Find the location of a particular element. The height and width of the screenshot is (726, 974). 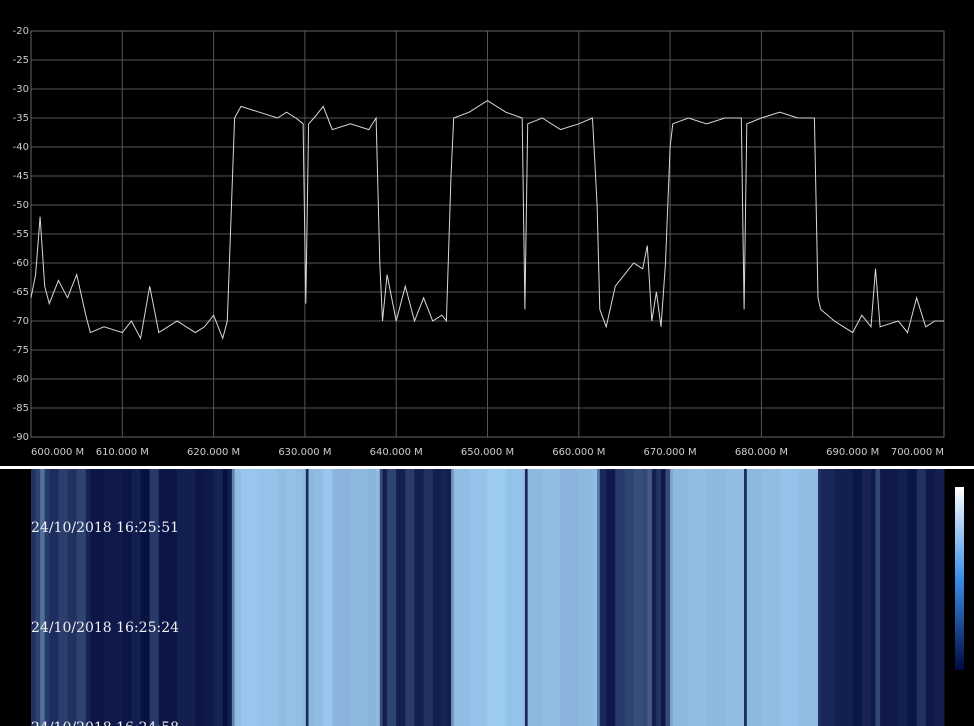

y-tick-label: -65 is located at coordinates (21, 292).